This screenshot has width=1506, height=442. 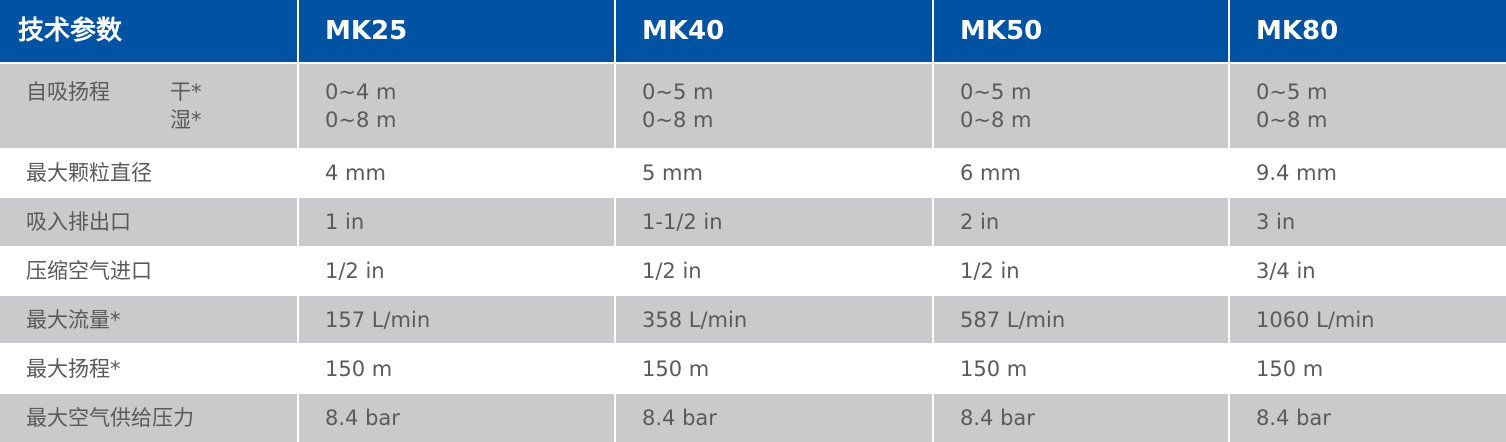 I want to click on row-label: 自吸扬程, so click(x=68, y=92).